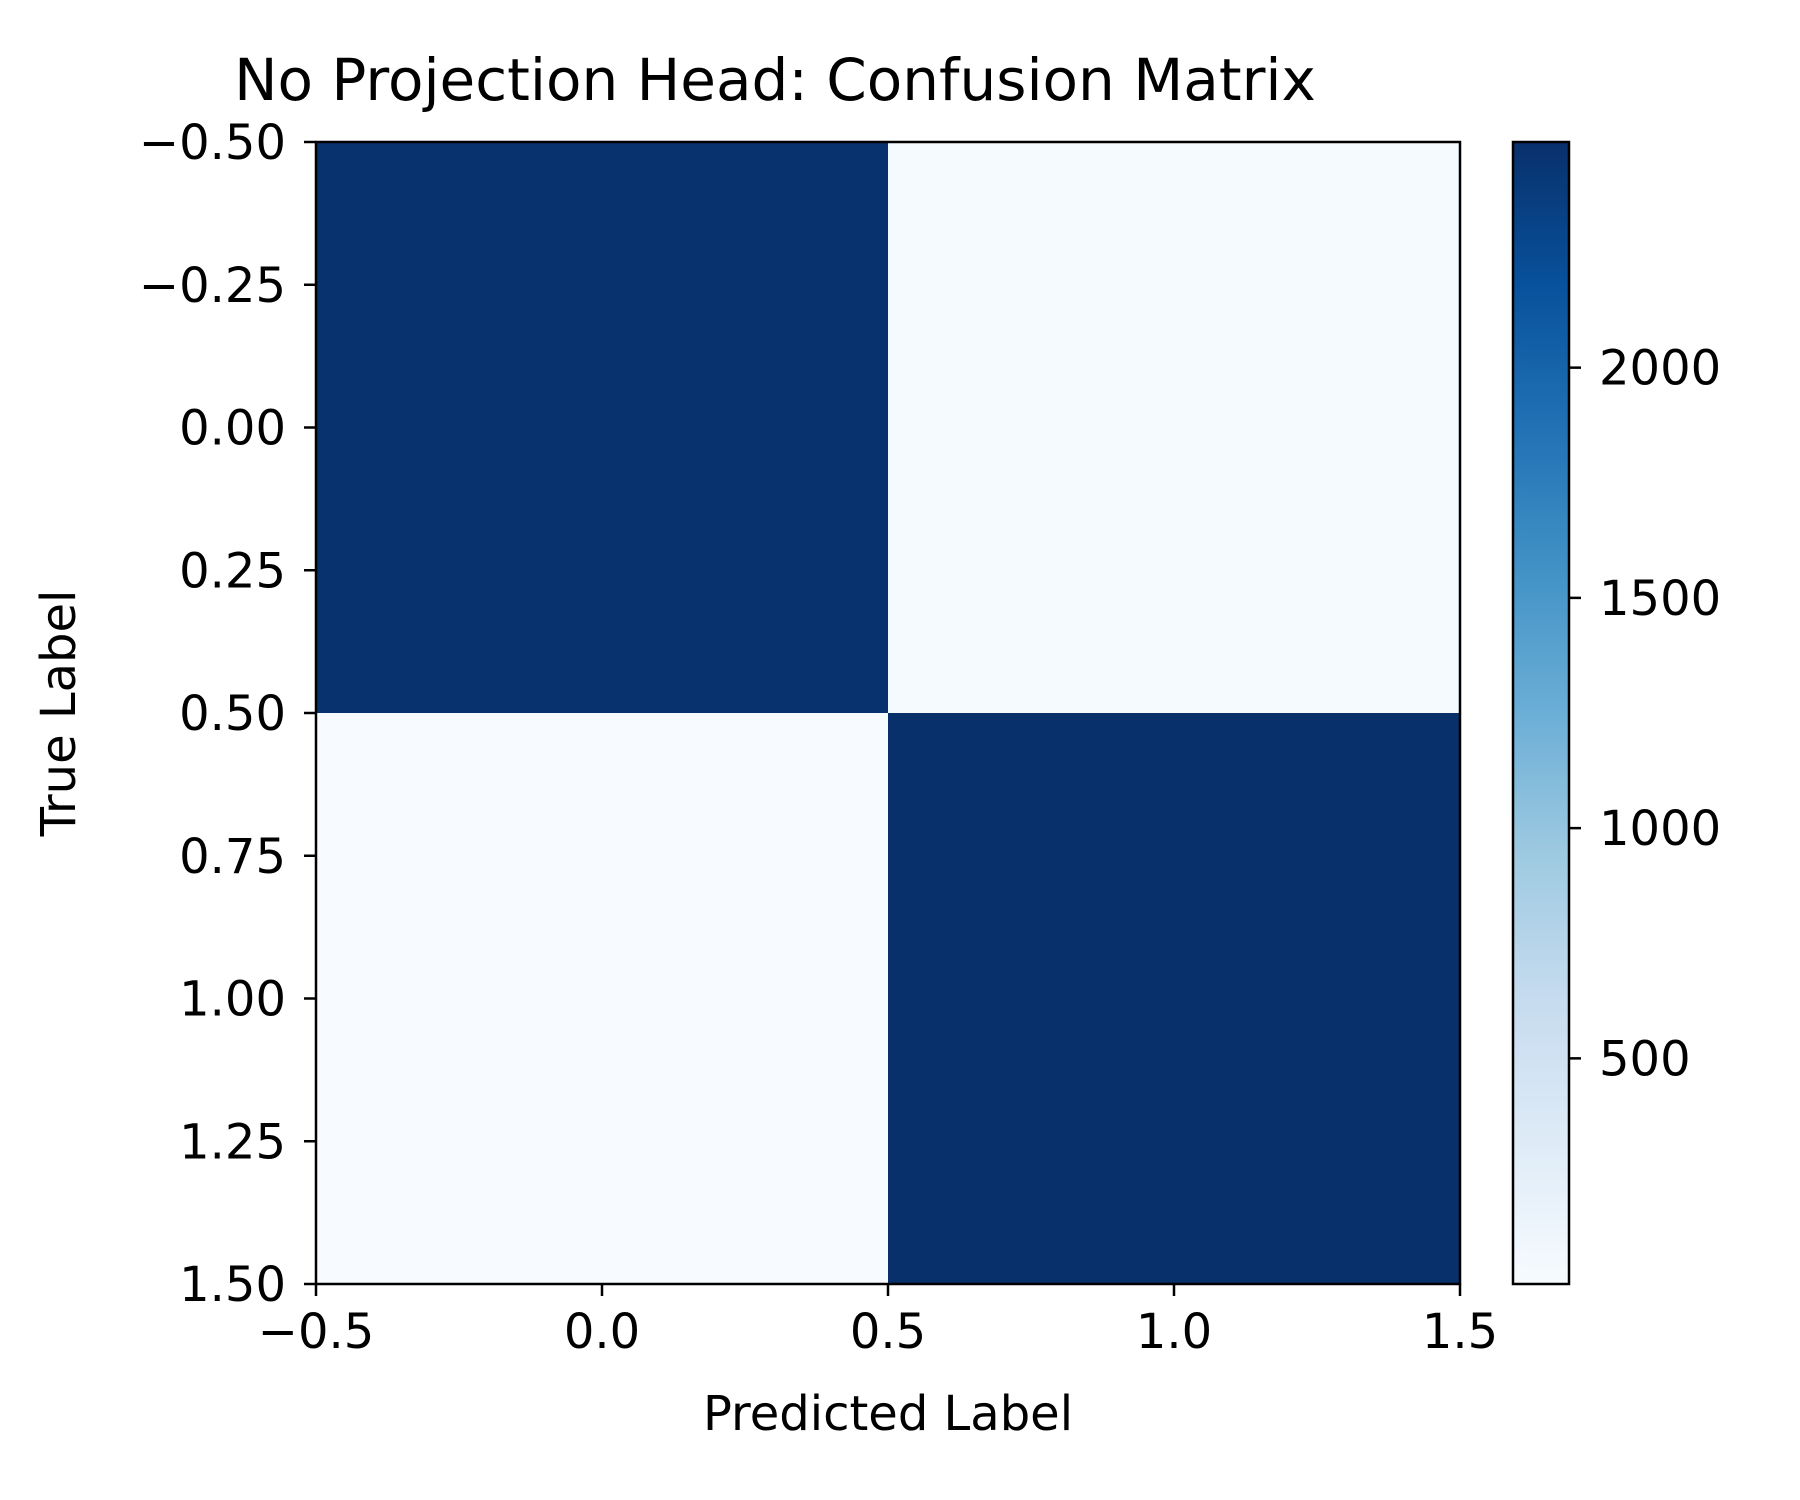  What do you see at coordinates (232, 857) in the screenshot?
I see `y-tick-label: 0.75` at bounding box center [232, 857].